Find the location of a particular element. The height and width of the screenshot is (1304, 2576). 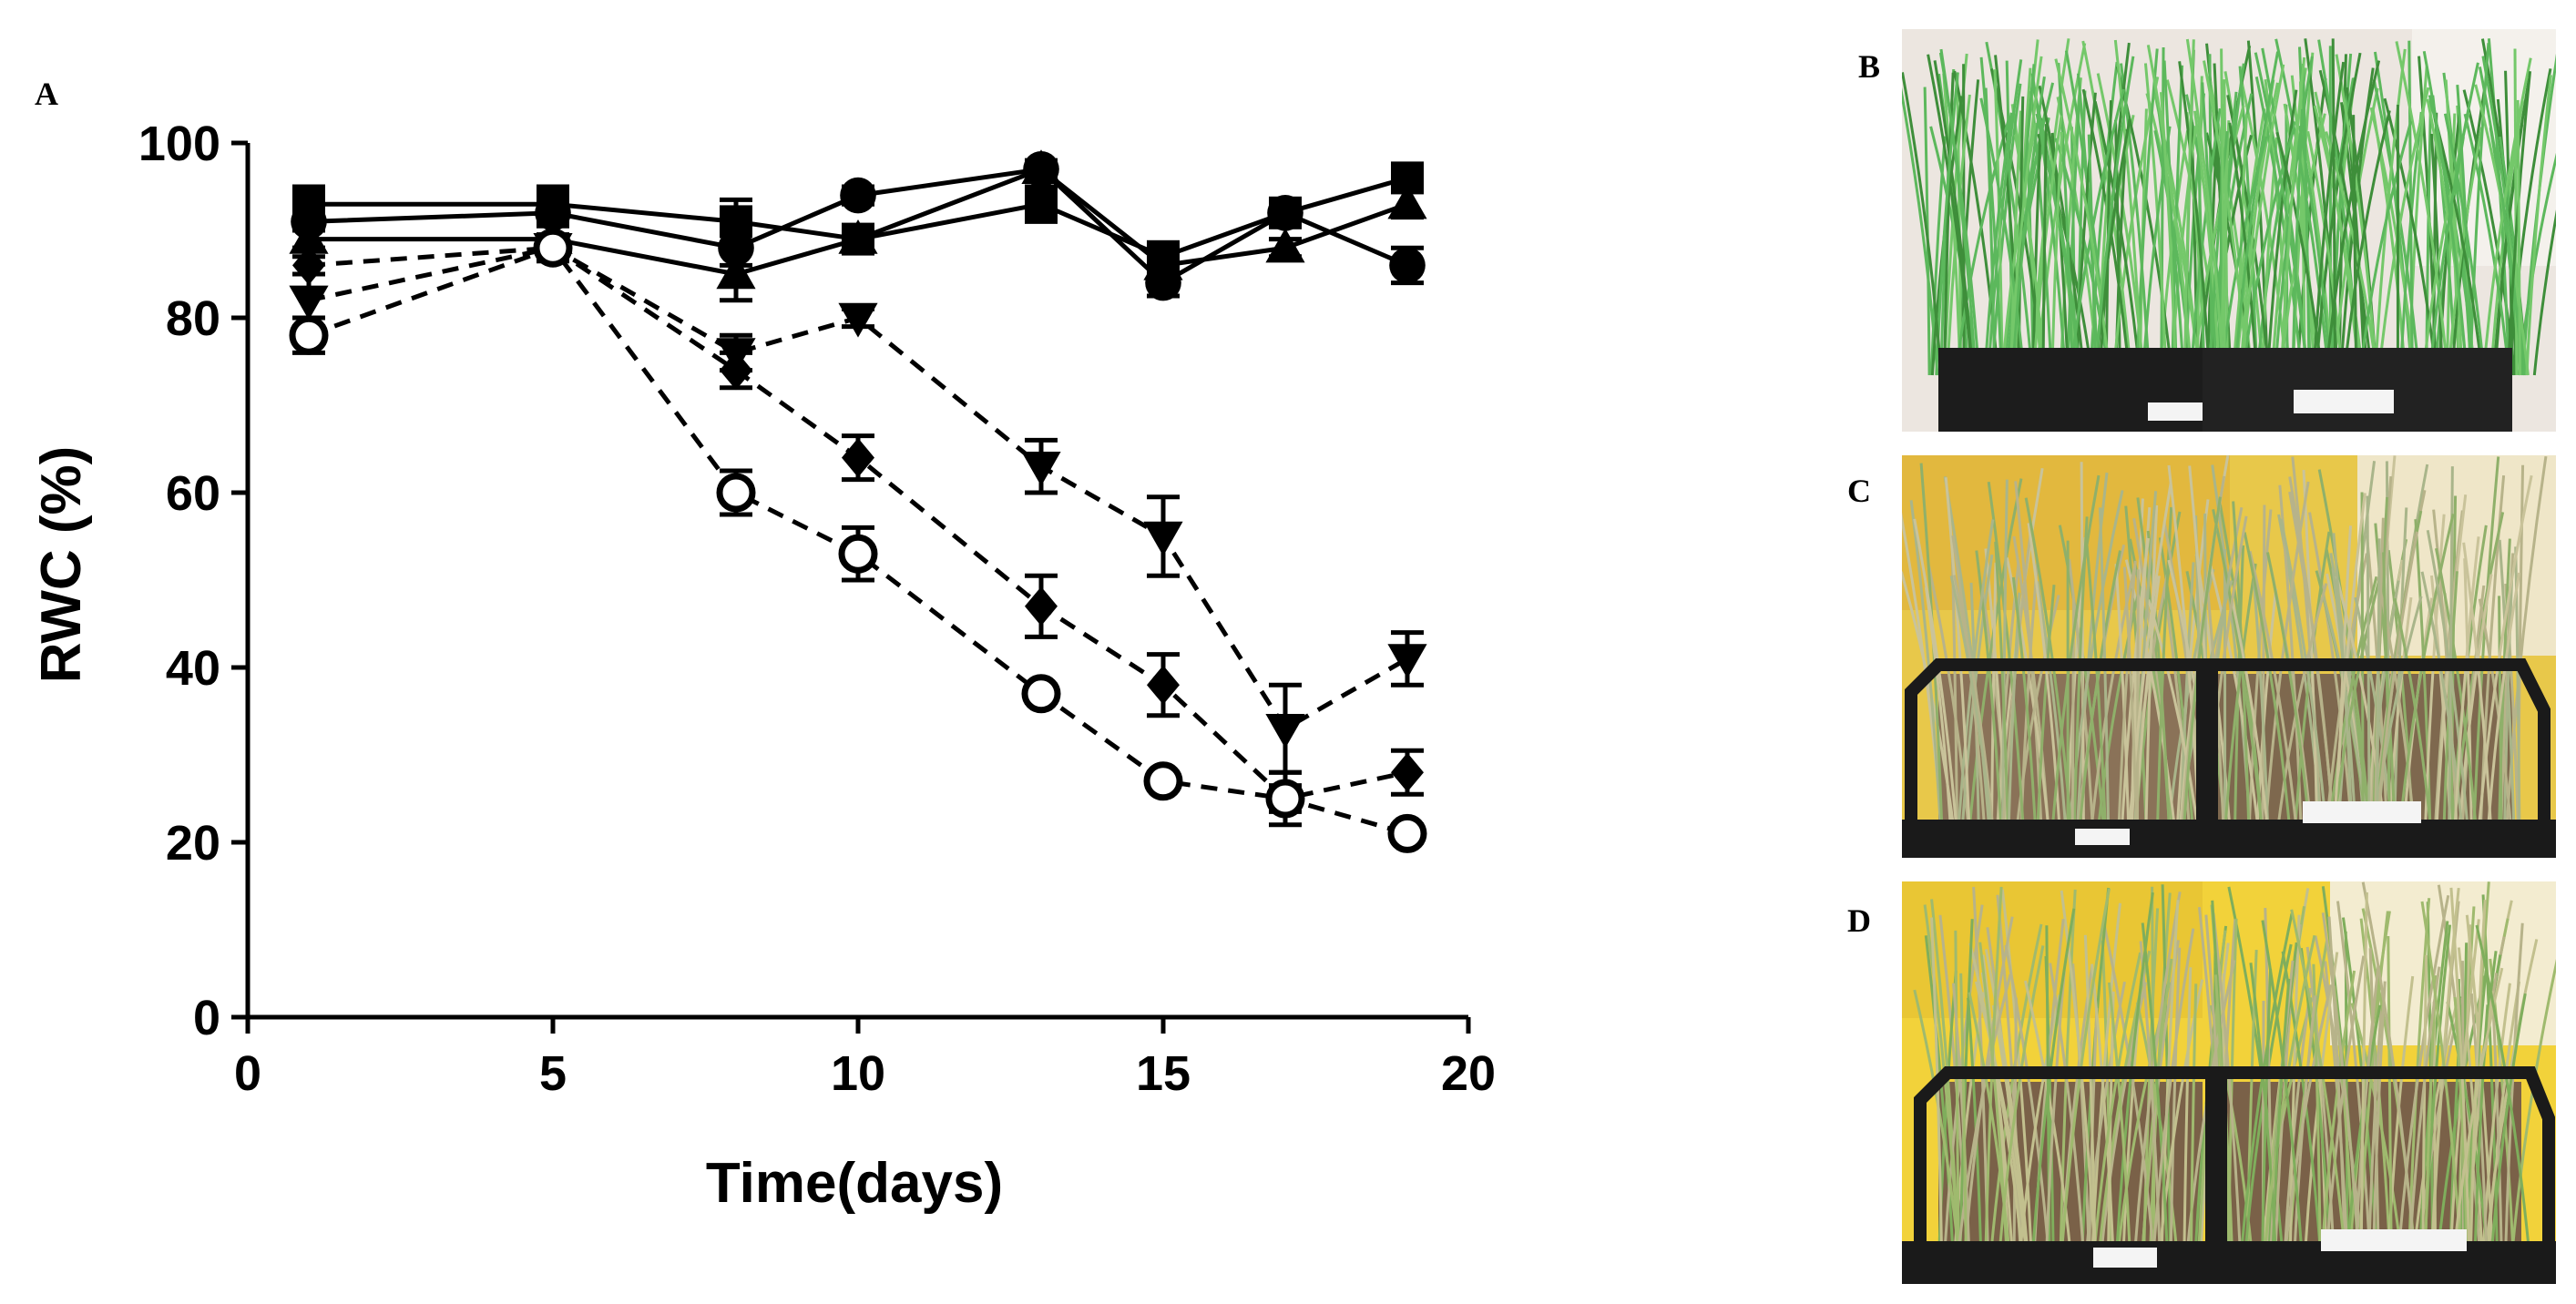

panel-label-d: D is located at coordinates (1859, 920).